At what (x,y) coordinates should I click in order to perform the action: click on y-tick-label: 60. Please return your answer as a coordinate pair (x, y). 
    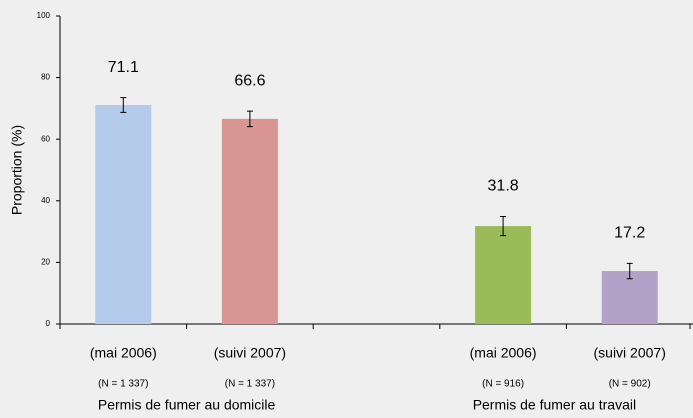
    Looking at the image, I should click on (45, 138).